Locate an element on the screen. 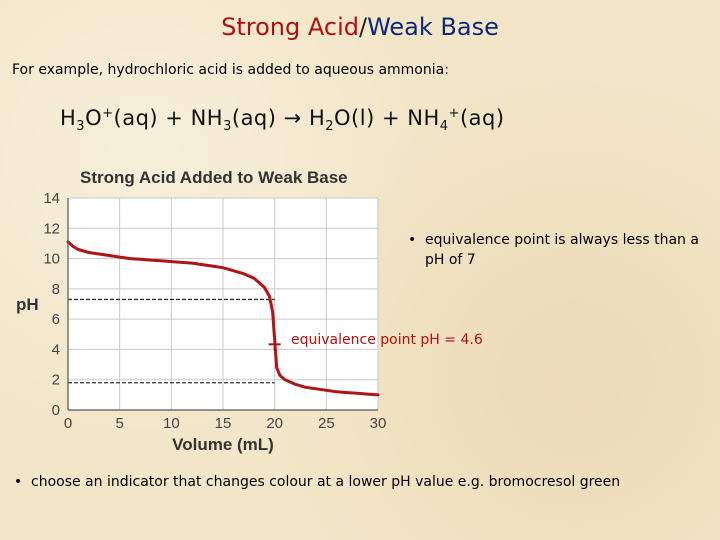 The height and width of the screenshot is (540, 720). x-tick-label: 0 is located at coordinates (68, 423).